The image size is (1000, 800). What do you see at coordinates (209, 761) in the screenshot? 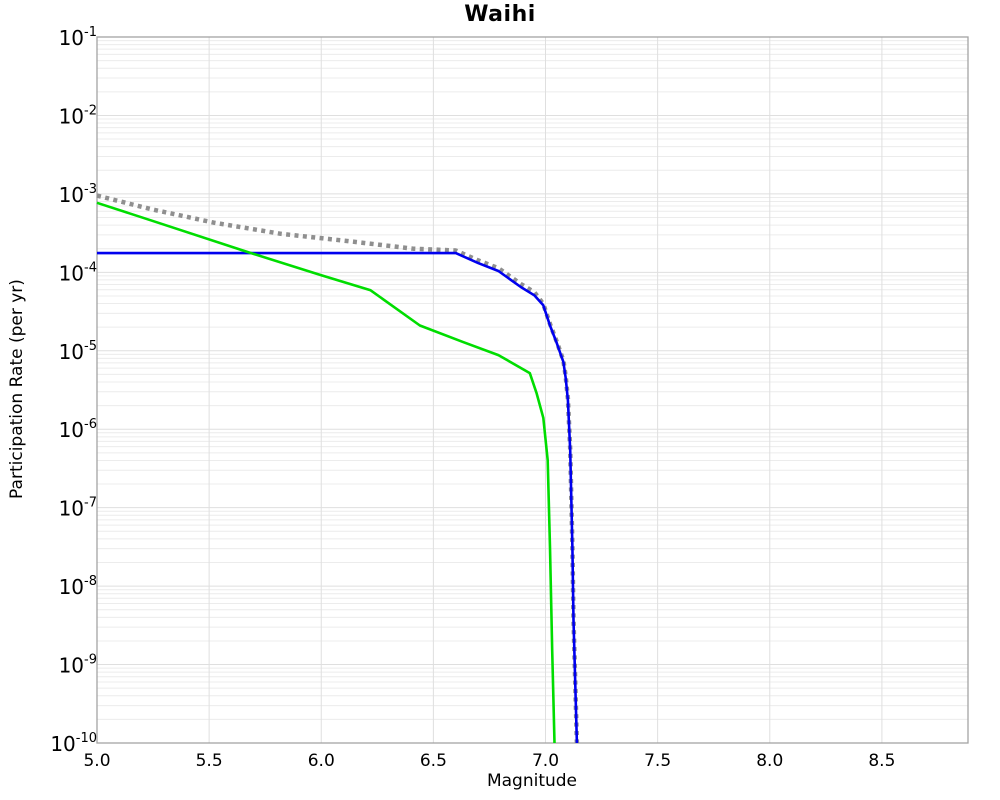
I see `x-tick-label: 5.5` at bounding box center [209, 761].